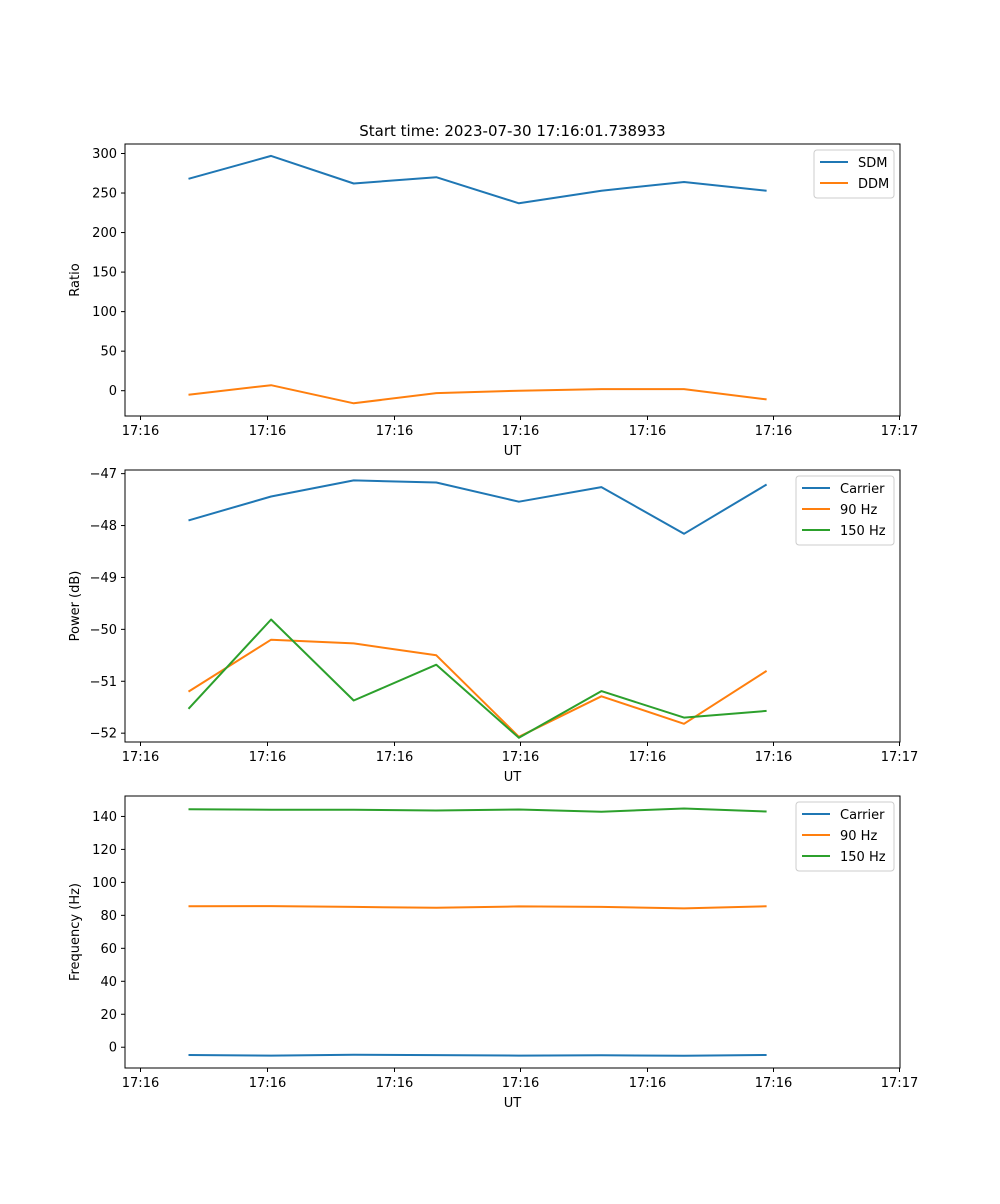 The width and height of the screenshot is (1000, 1204). I want to click on series-line-ddm, so click(477, 394).